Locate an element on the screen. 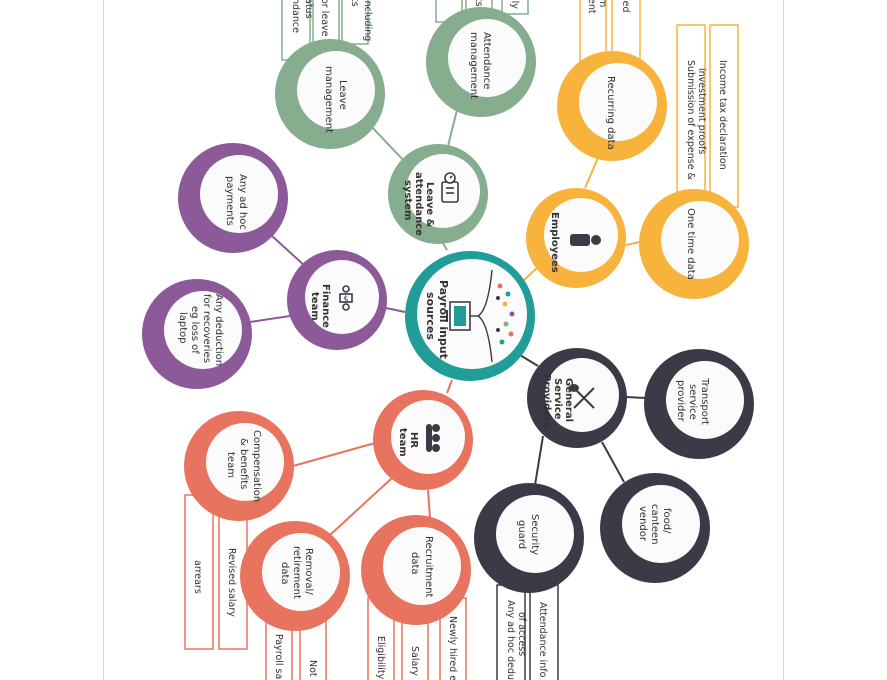 This screenshot has width=887, height=680. connector-hr-compensation is located at coordinates (334, 454).